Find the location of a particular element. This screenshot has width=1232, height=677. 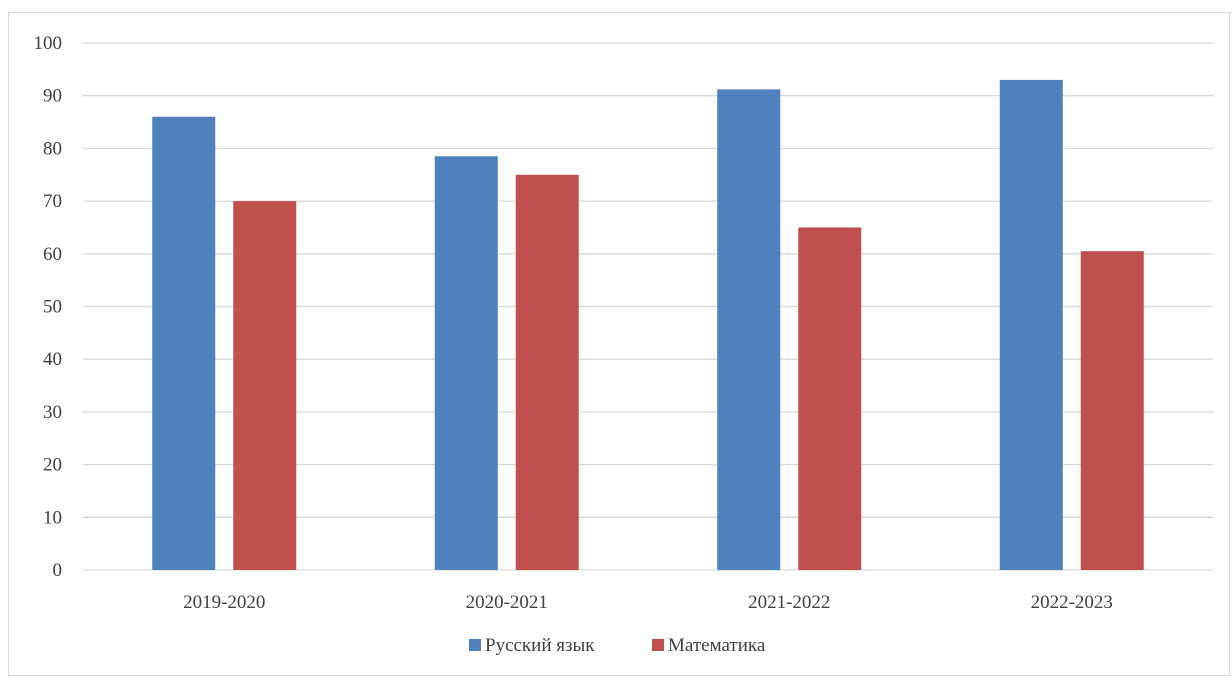

y-tick-label: 70 is located at coordinates (52, 201).